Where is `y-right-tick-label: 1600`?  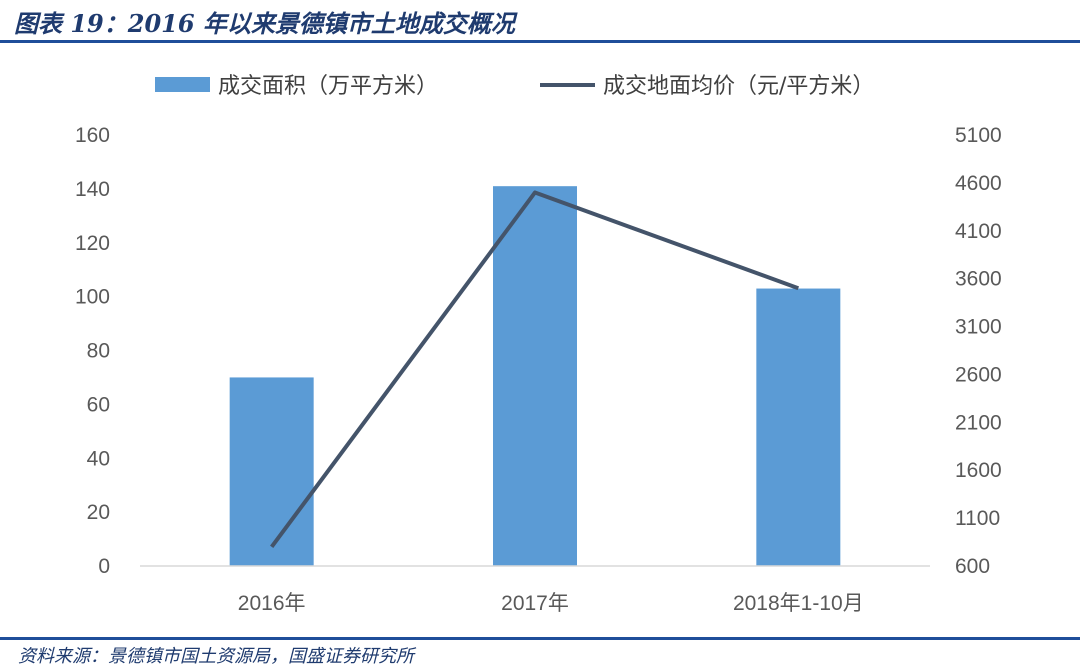 y-right-tick-label: 1600 is located at coordinates (978, 470).